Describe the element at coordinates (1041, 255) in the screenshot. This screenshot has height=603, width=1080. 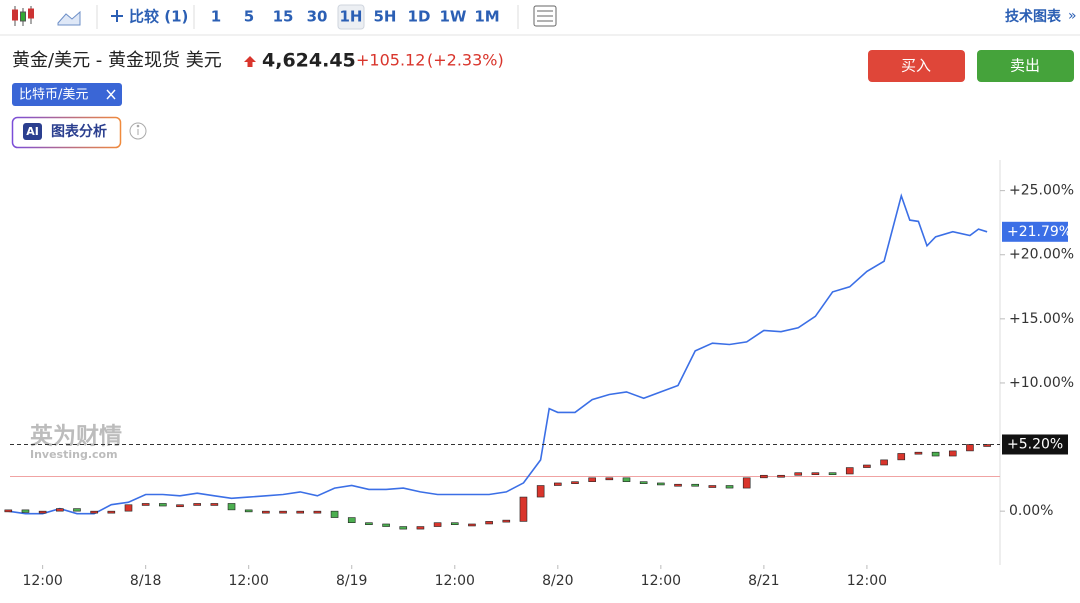
I see `y-tick-label: +20.00%` at that location.